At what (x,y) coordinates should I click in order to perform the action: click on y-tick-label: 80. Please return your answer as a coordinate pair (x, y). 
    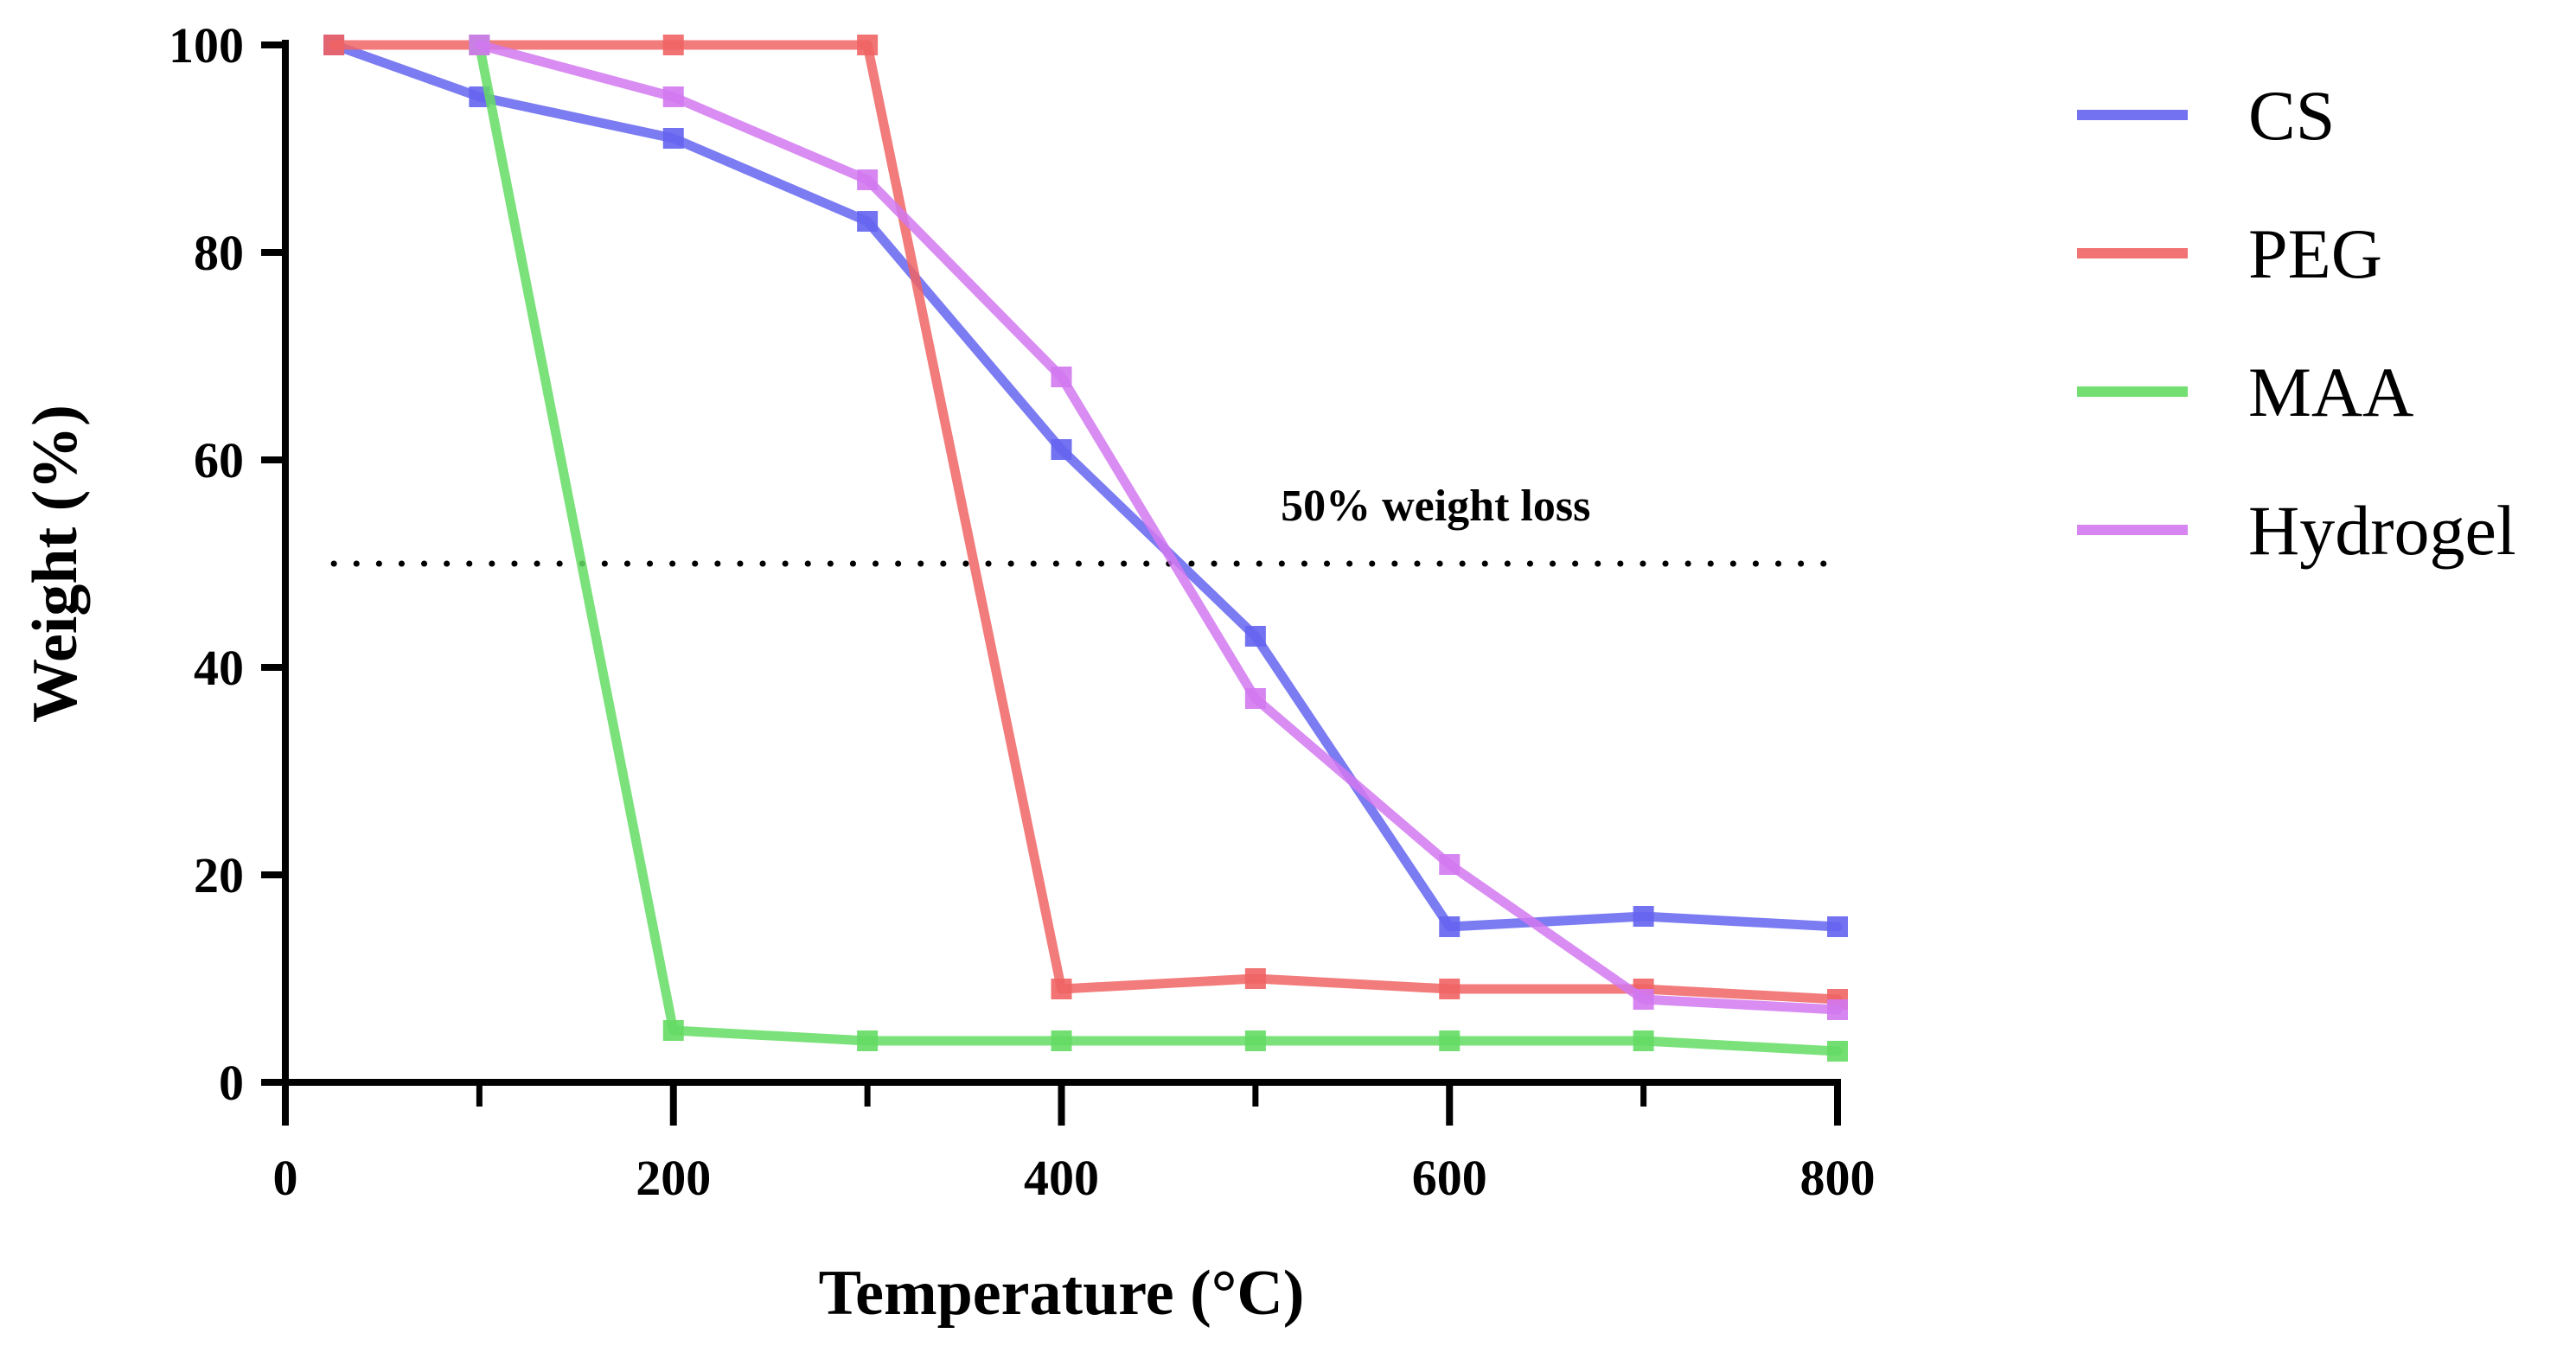
    Looking at the image, I should click on (219, 253).